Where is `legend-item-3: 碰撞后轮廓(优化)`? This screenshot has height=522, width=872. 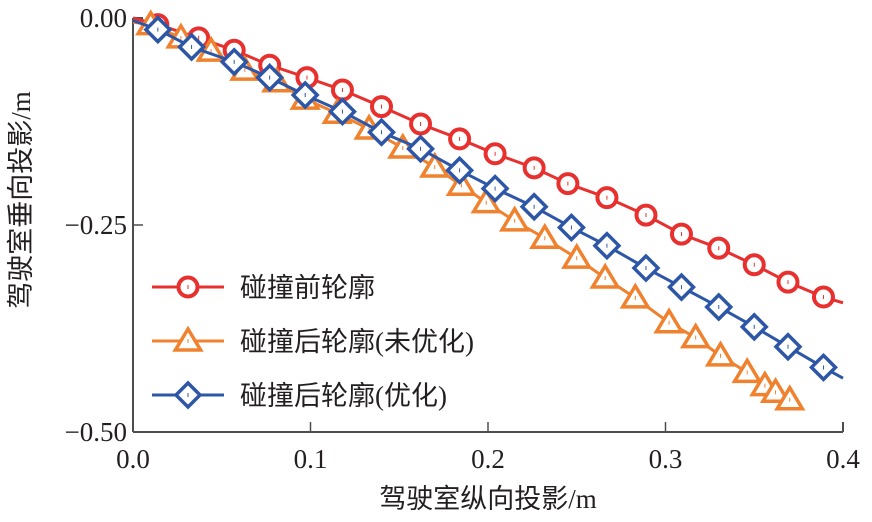 legend-item-3: 碰撞后轮廓(优化) is located at coordinates (299, 395).